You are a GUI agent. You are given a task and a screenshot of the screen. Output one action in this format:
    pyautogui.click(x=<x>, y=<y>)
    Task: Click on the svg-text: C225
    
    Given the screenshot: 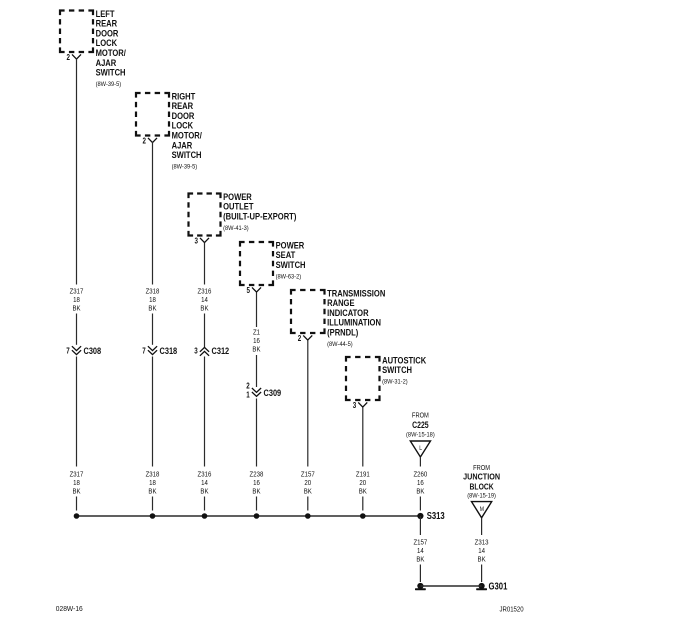 What is the action you would take?
    pyautogui.click(x=420, y=425)
    